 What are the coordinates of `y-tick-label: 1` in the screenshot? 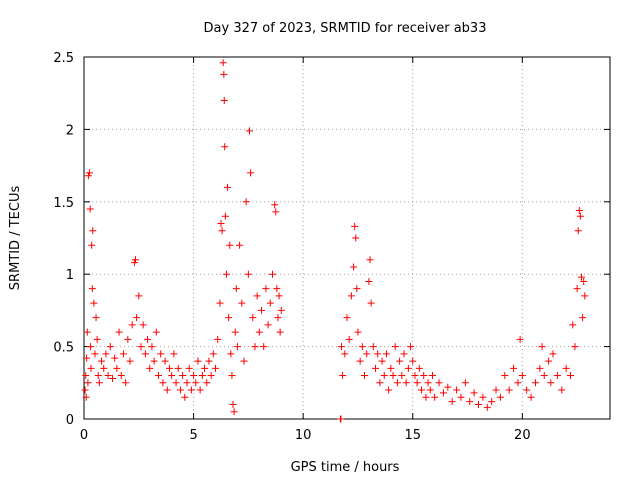 It's located at (70, 275).